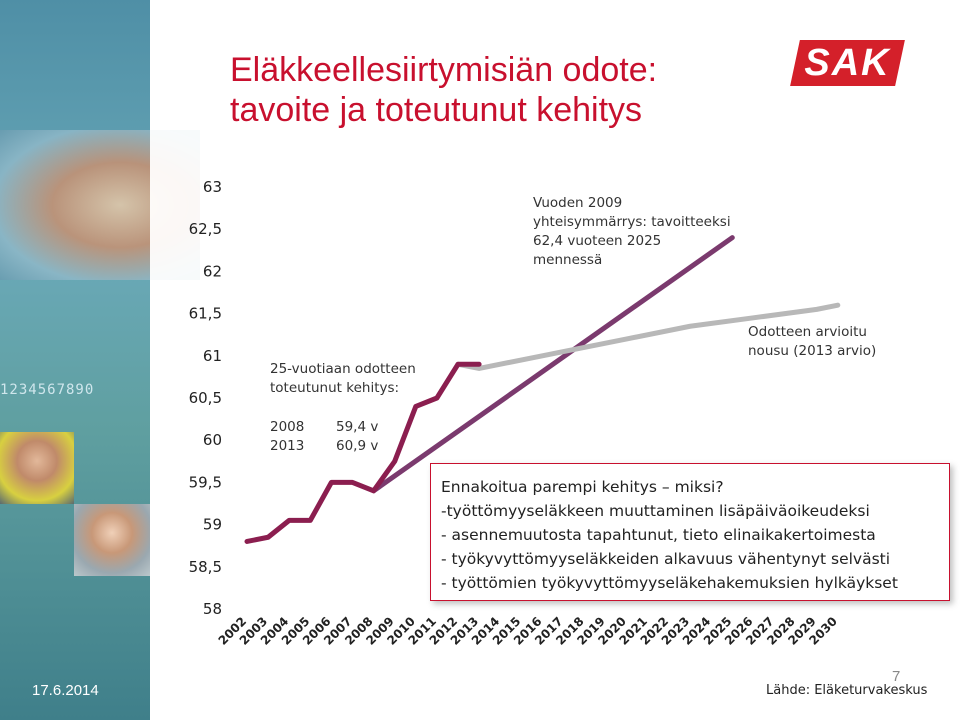 The image size is (960, 720). What do you see at coordinates (807, 332) in the screenshot?
I see `forecast-note-line: Odotteen arvioitu` at bounding box center [807, 332].